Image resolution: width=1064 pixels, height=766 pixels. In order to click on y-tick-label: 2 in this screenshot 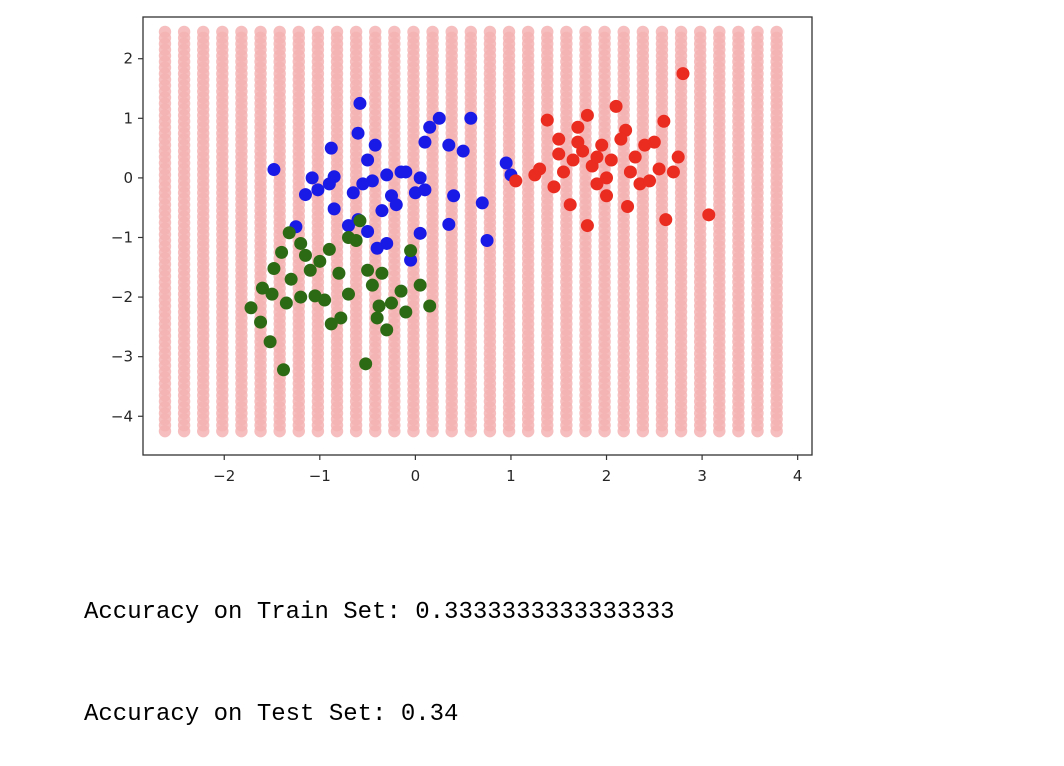, I will do `click(128, 59)`.